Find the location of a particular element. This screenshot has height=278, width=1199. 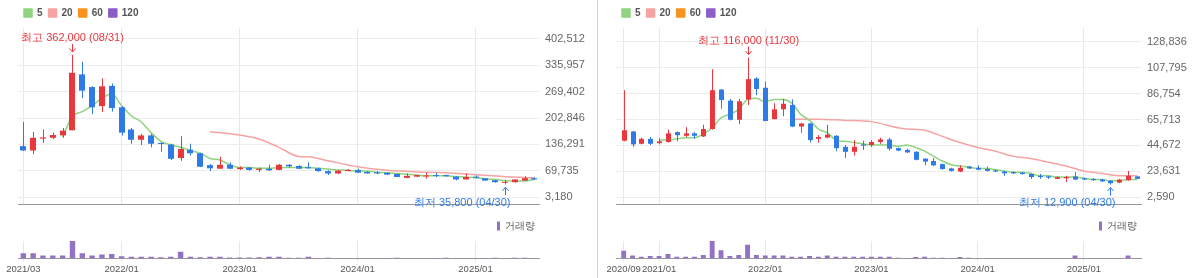

y-tick-label: 86,754 is located at coordinates (1164, 92).